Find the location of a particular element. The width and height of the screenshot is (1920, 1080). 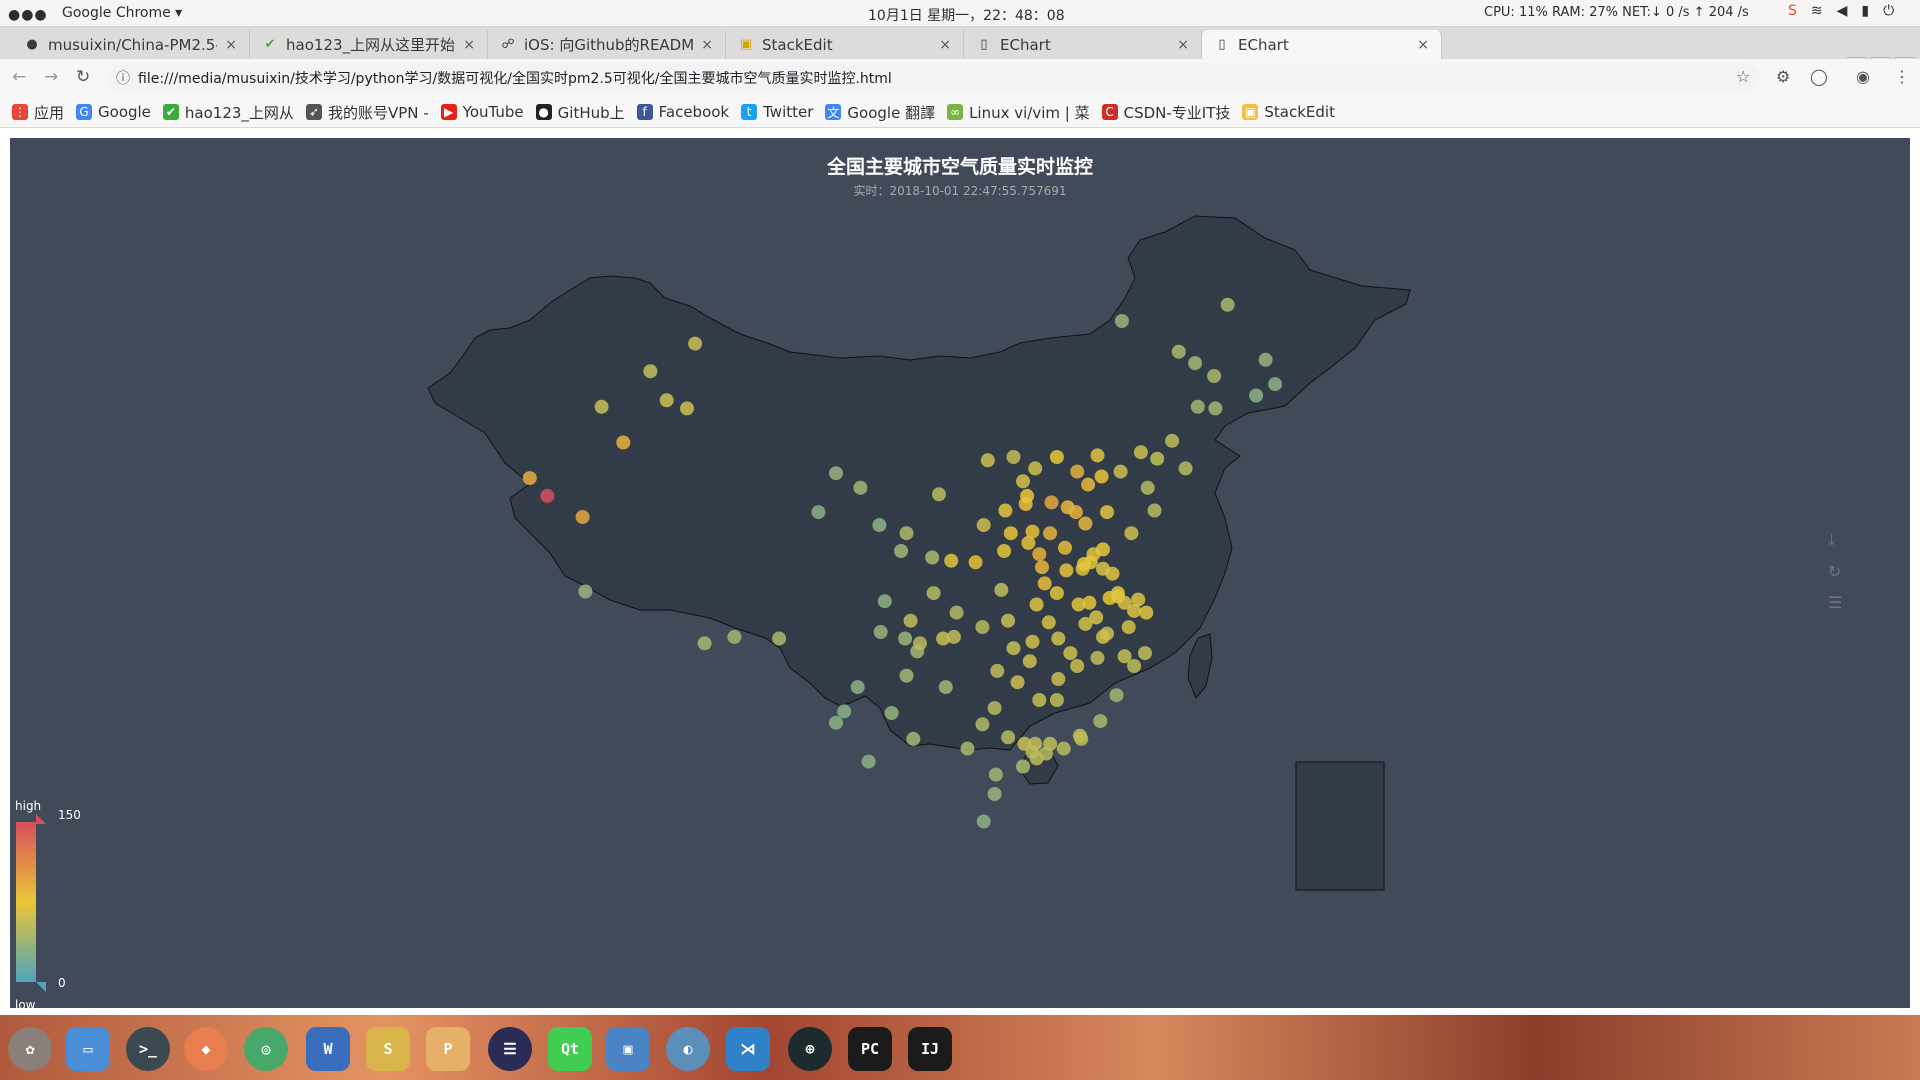

bookmark-star-icon: ☆ is located at coordinates (1743, 76).